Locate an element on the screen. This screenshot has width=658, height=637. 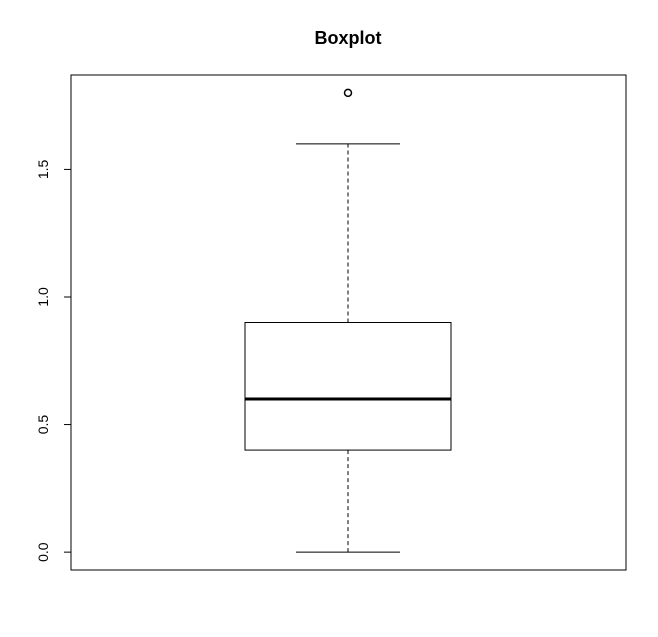
outlier-point is located at coordinates (348, 93).